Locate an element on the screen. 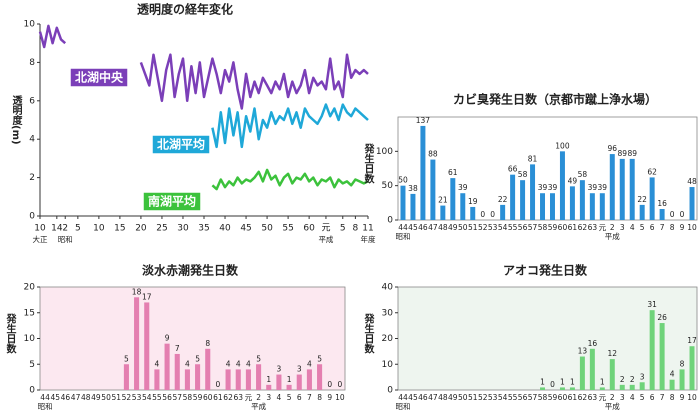  x-tick-label: 54 is located at coordinates (503, 227).